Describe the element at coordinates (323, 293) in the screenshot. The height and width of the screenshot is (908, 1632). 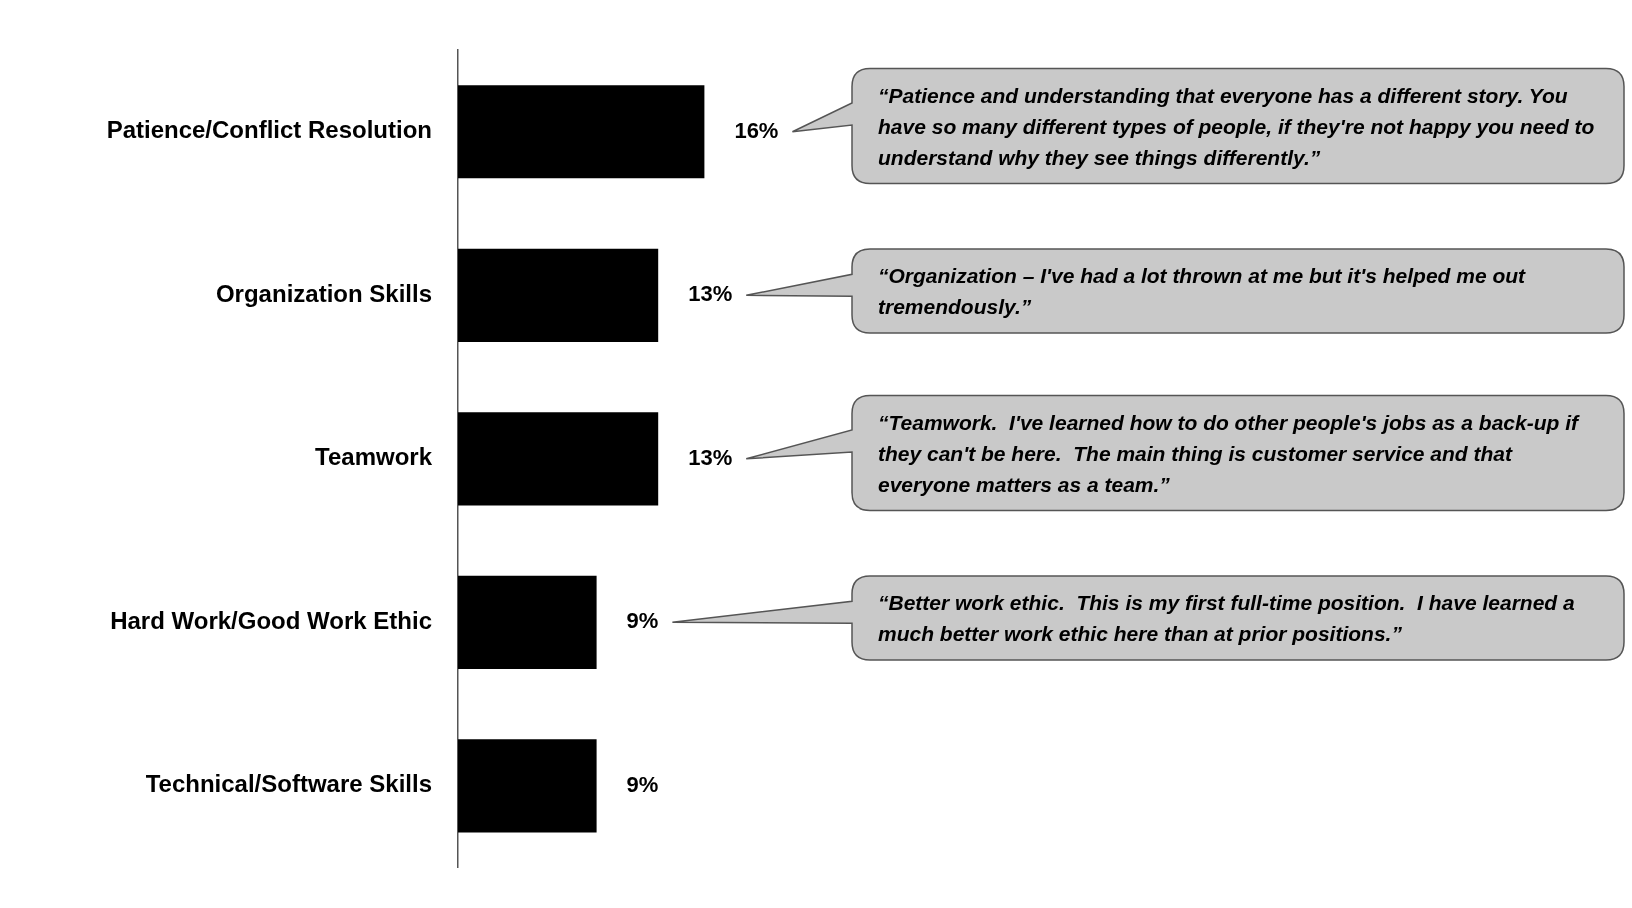
I see `y-tick-label: Organization Skills` at that location.